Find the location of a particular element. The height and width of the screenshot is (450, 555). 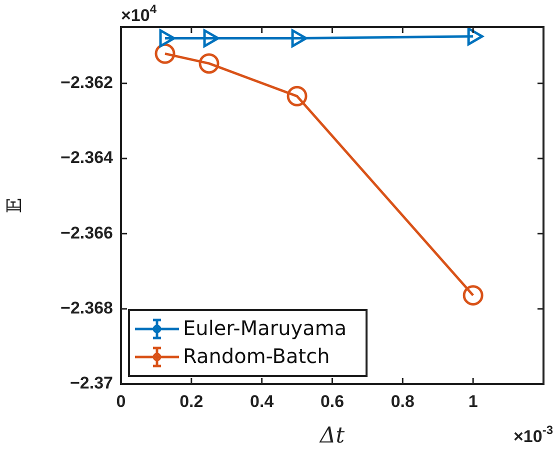

y-tick-label: −2.368 is located at coordinates (86, 308).